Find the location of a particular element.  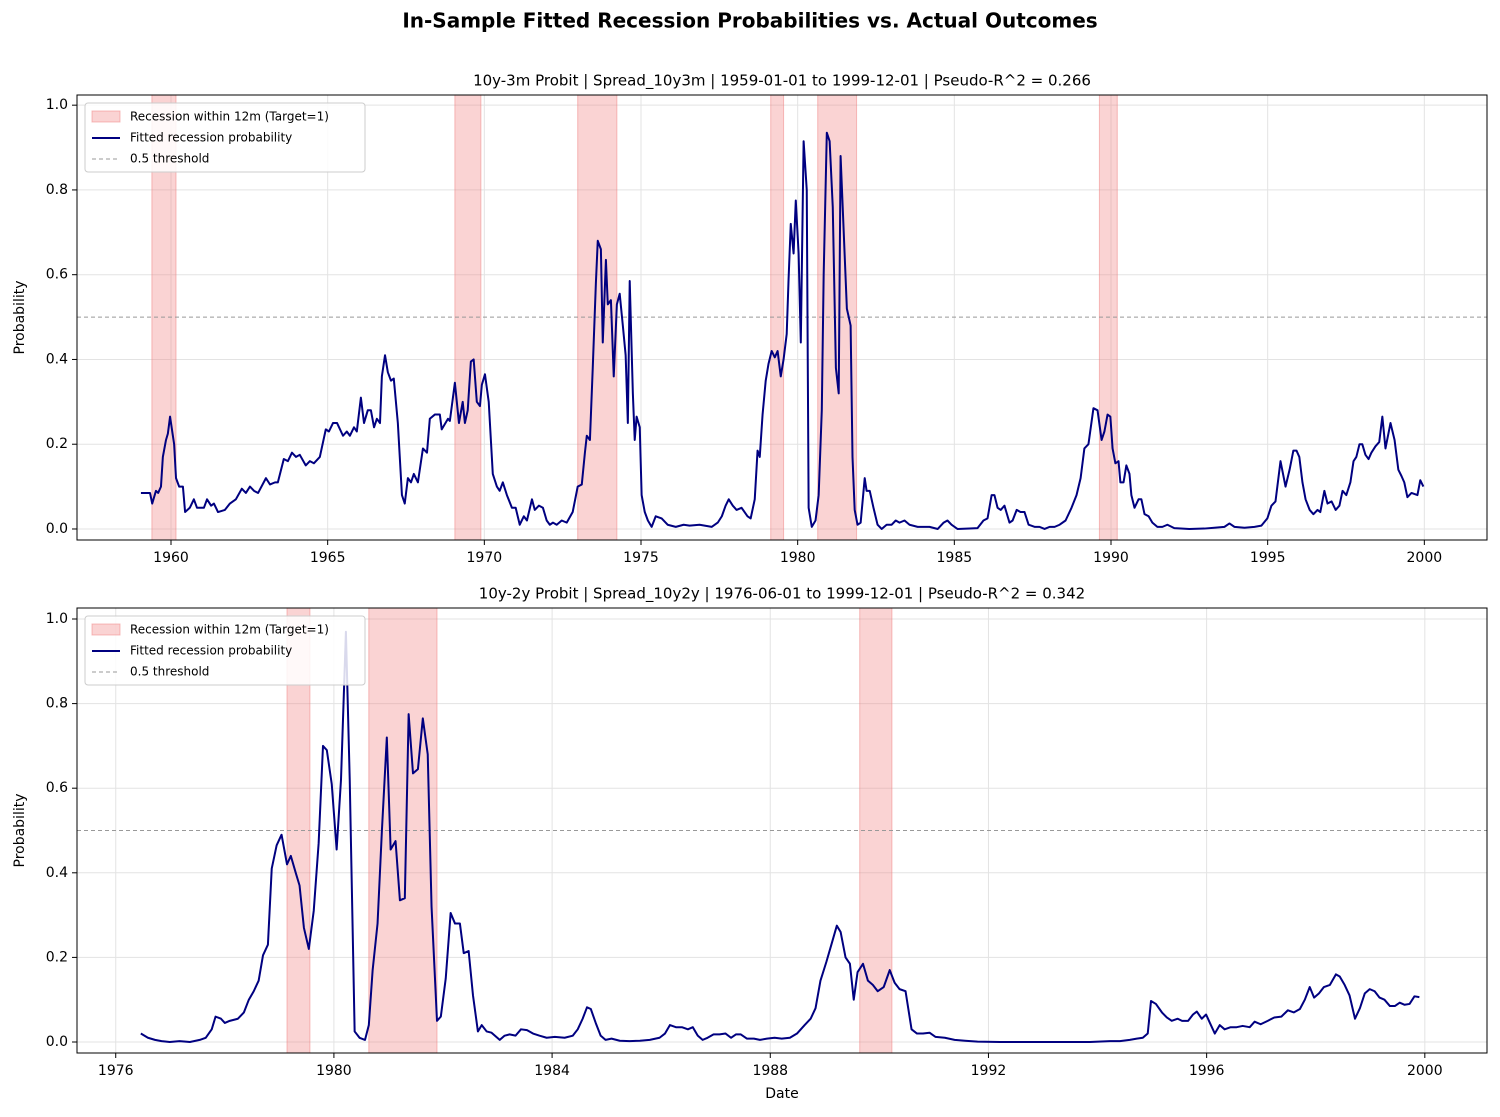

x-tick-label: 1990 is located at coordinates (1111, 558).